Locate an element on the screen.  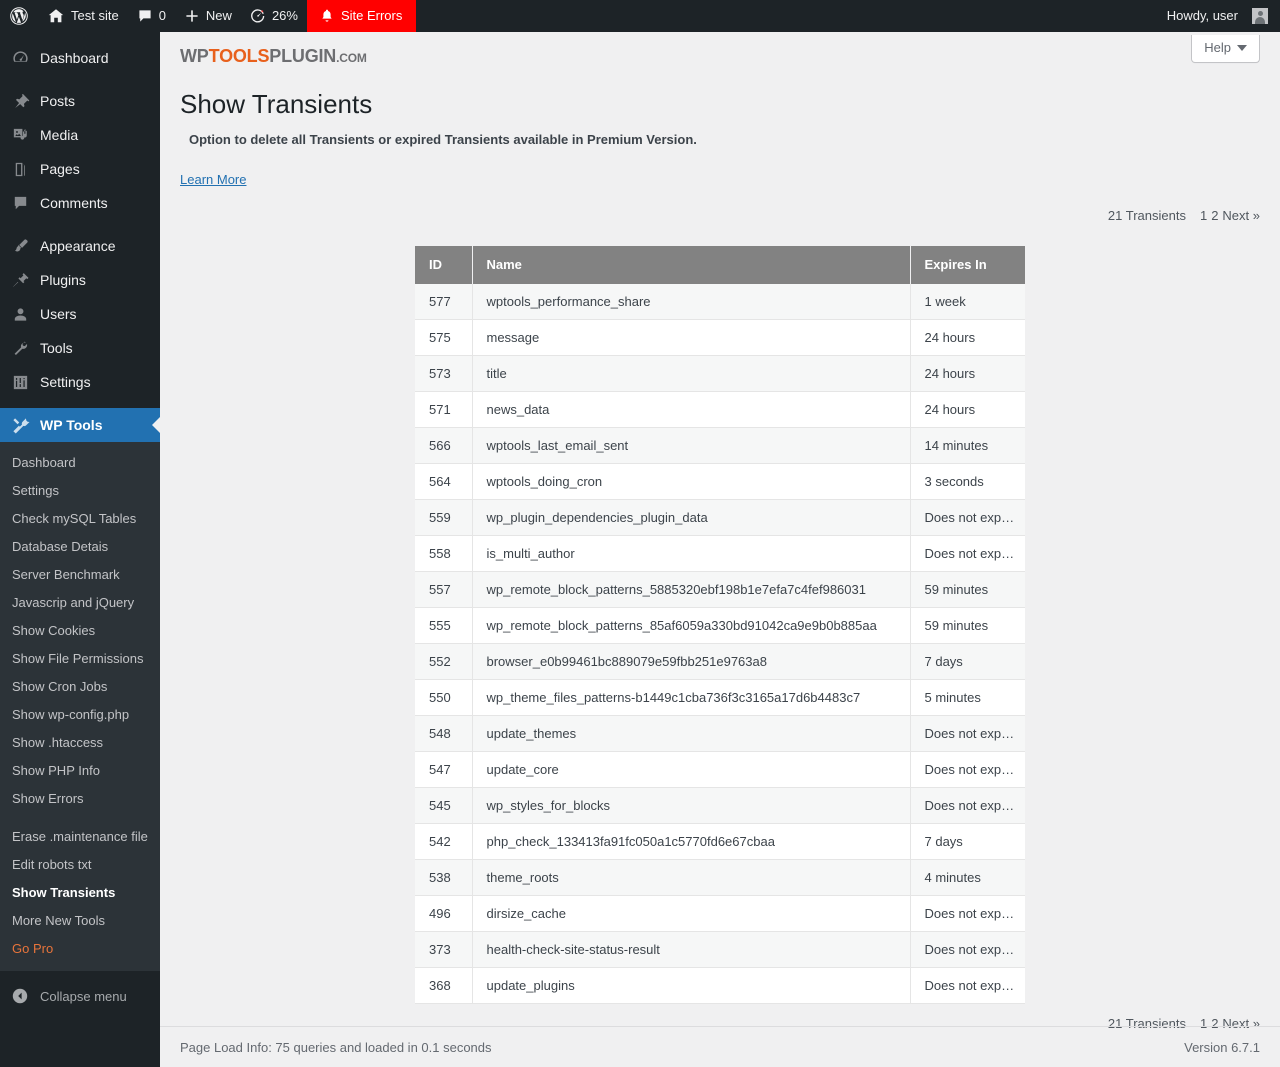
cell-id: 575 is located at coordinates (444, 338).